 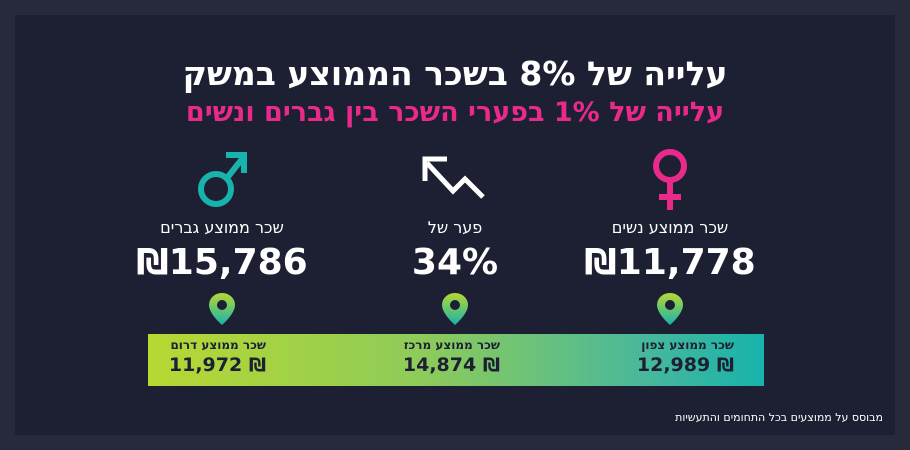 What do you see at coordinates (451, 345) in the screenshot?
I see `region-center-label: שכר ממוצע מרכז` at bounding box center [451, 345].